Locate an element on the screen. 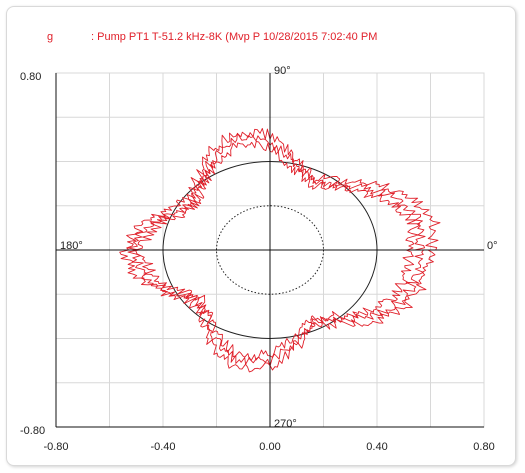 This screenshot has width=525, height=473. y-tick-top: 0.80 is located at coordinates (30, 77).